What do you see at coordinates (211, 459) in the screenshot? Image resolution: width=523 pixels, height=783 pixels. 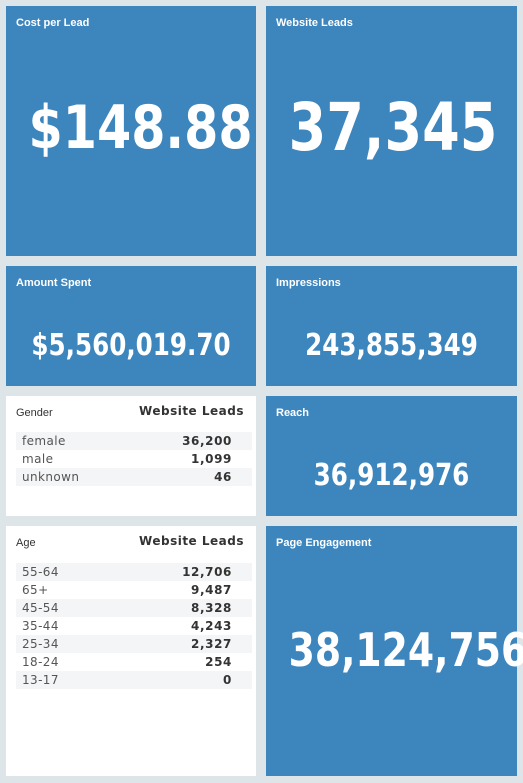 I see `row-value: 1,099` at bounding box center [211, 459].